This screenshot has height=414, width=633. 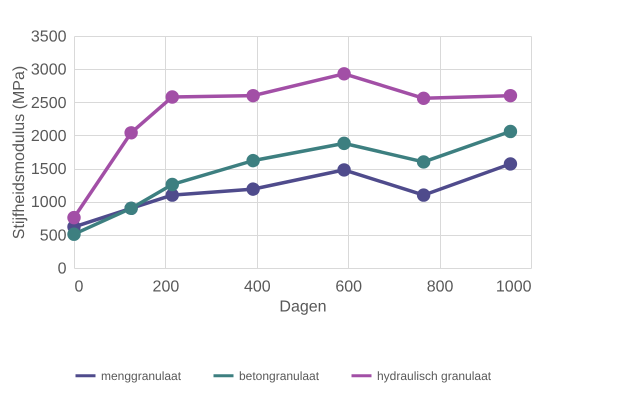 I want to click on y-tick-label: 3000, so click(x=48, y=70).